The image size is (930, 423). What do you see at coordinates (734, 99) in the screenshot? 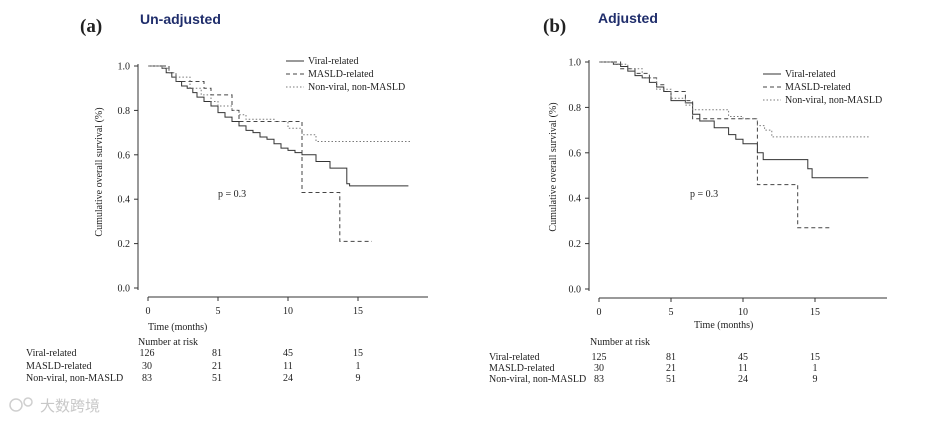
I see `panel-b-curve-non-viral-non-masld` at bounding box center [734, 99].